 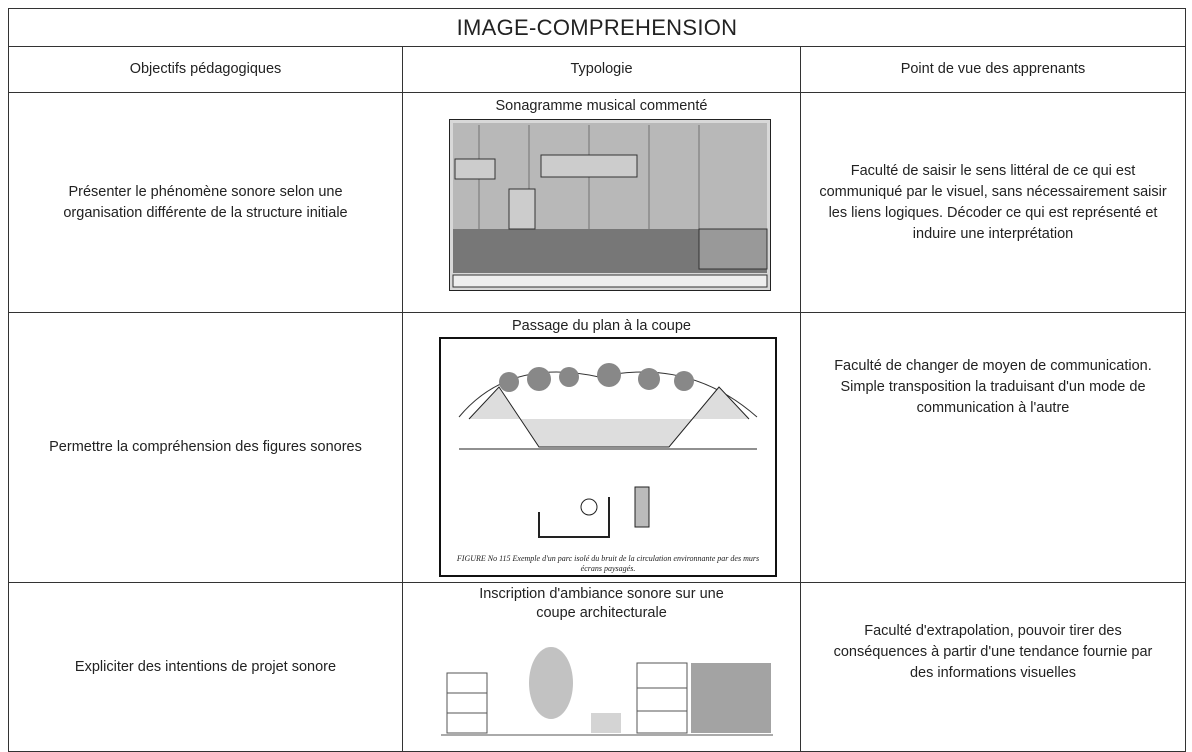 I want to click on header: Typologie, so click(x=601, y=69).